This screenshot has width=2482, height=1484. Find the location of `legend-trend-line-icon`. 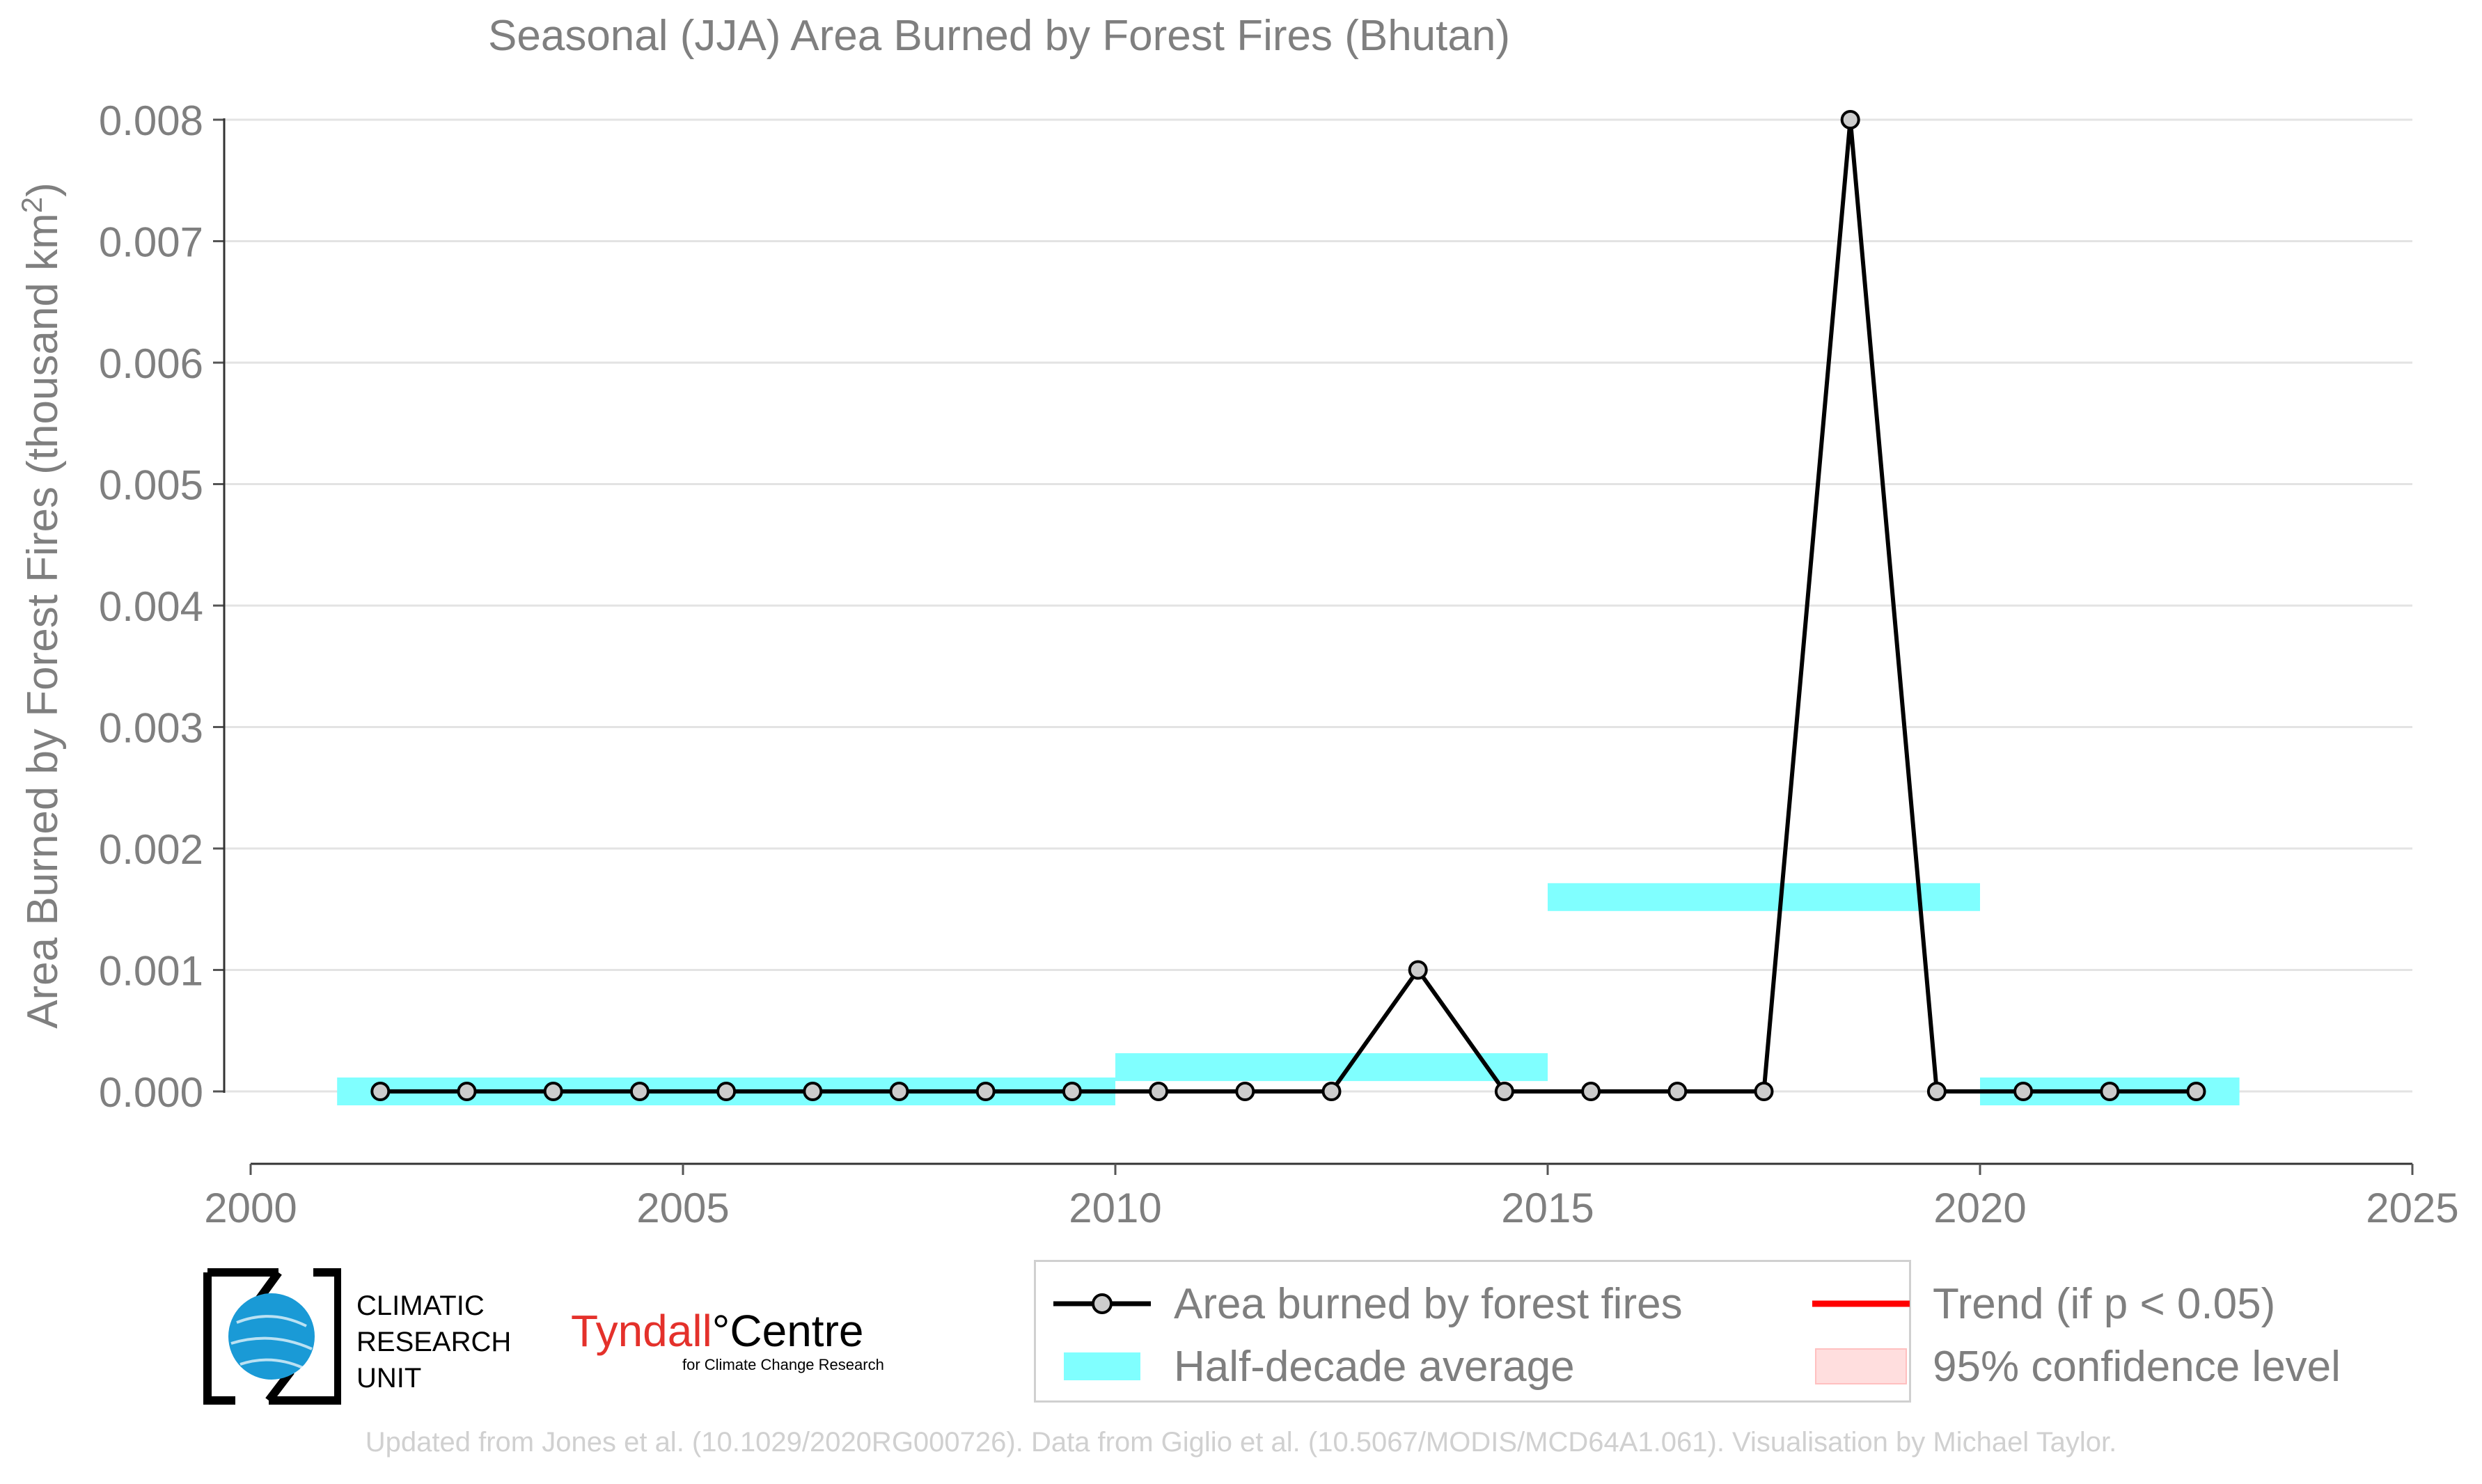

legend-trend-line-icon is located at coordinates (1861, 1303).